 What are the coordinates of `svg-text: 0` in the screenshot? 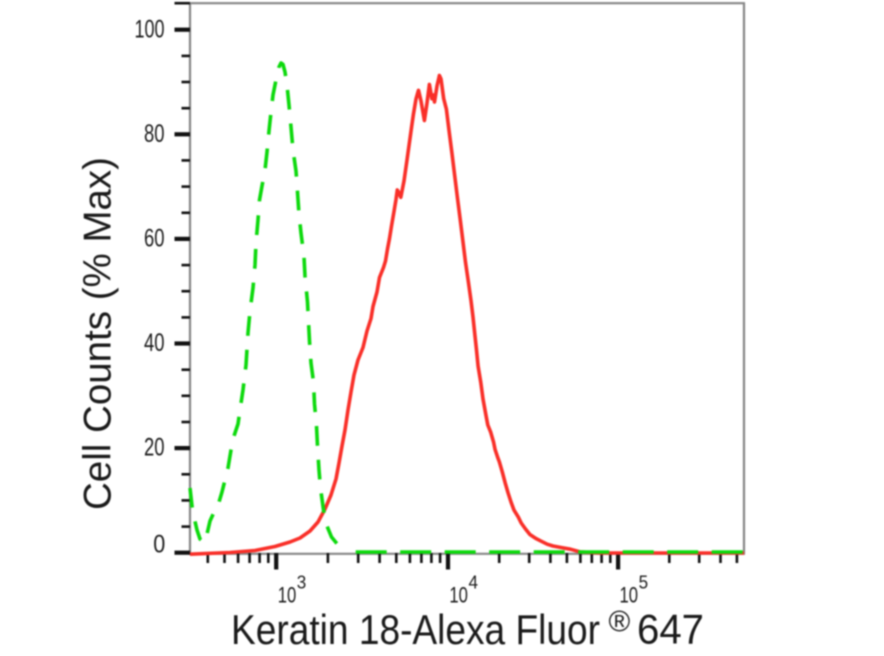 It's located at (159, 545).